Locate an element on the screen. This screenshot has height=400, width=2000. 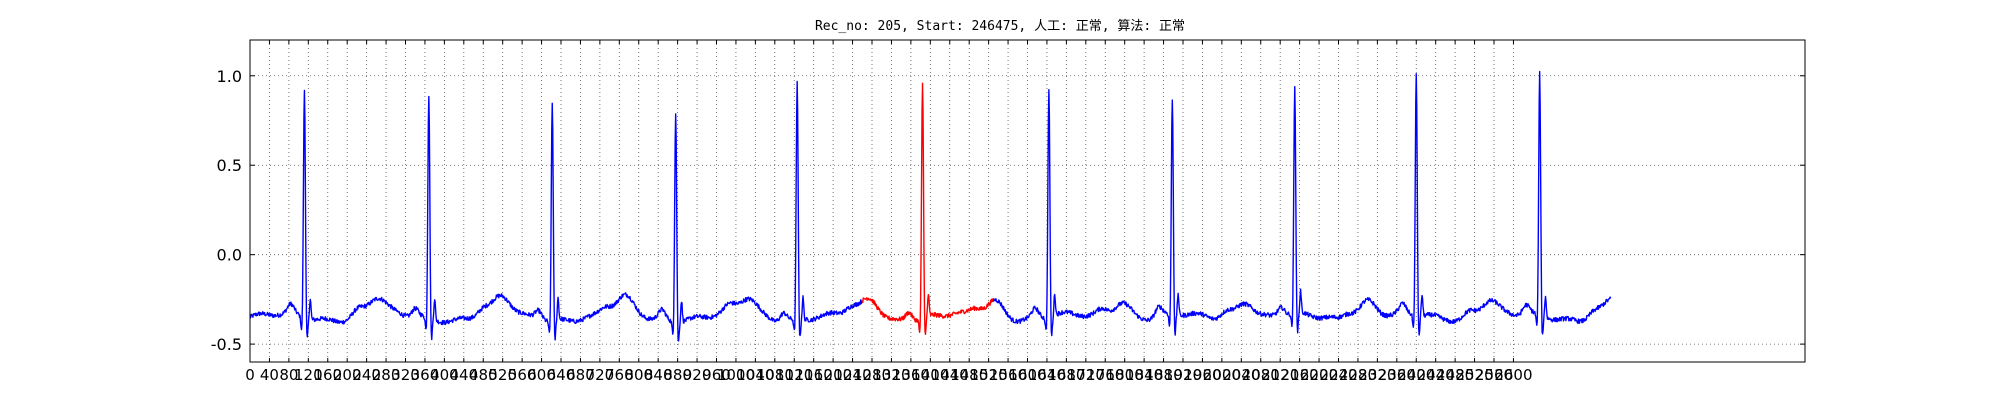
x-tick-label: 1880 is located at coordinates (1163, 375).